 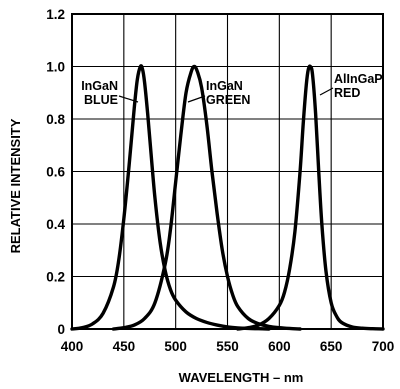 I want to click on series-label-2-line-1: InGaN, so click(x=224, y=86).